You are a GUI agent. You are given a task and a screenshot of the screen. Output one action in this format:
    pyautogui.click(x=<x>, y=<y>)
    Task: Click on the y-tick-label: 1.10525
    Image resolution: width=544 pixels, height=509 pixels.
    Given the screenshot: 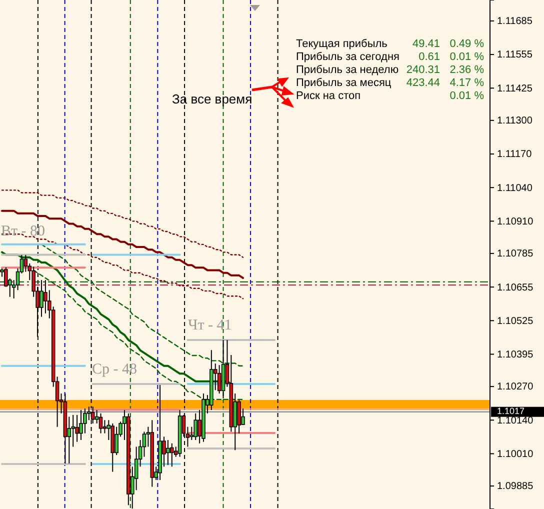 What is the action you would take?
    pyautogui.click(x=515, y=321)
    